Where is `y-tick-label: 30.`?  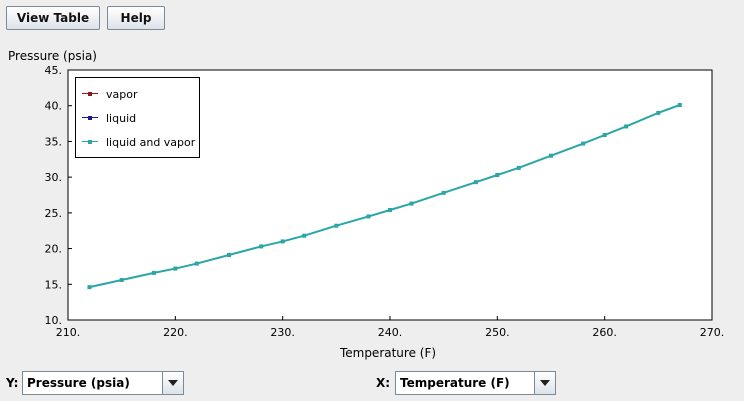
y-tick-label: 30. is located at coordinates (54, 177).